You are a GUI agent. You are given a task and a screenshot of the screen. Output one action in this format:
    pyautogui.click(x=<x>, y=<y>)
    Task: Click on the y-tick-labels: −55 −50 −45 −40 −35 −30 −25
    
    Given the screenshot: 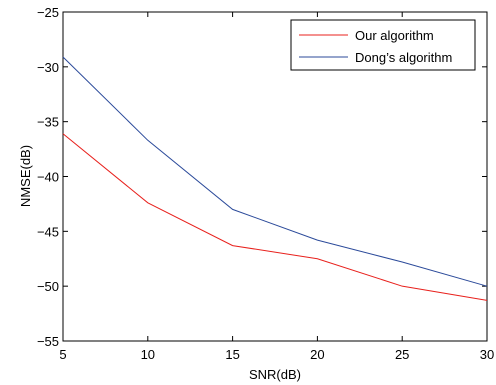 What is the action you would take?
    pyautogui.click(x=48, y=177)
    